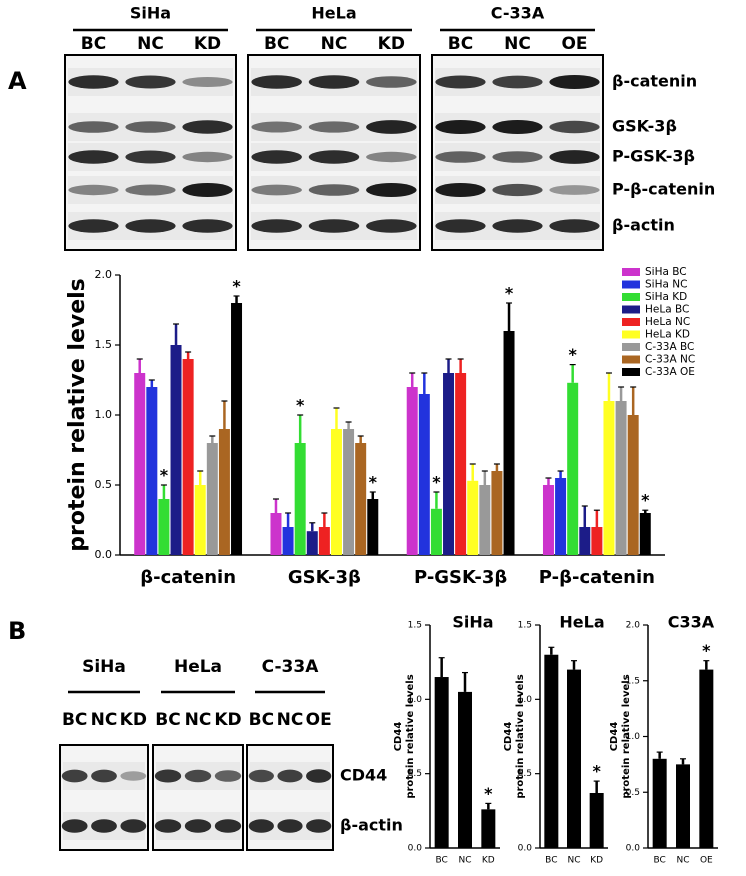  Describe the element at coordinates (508, 737) in the screenshot. I see `y-axis-label: CD44` at that location.